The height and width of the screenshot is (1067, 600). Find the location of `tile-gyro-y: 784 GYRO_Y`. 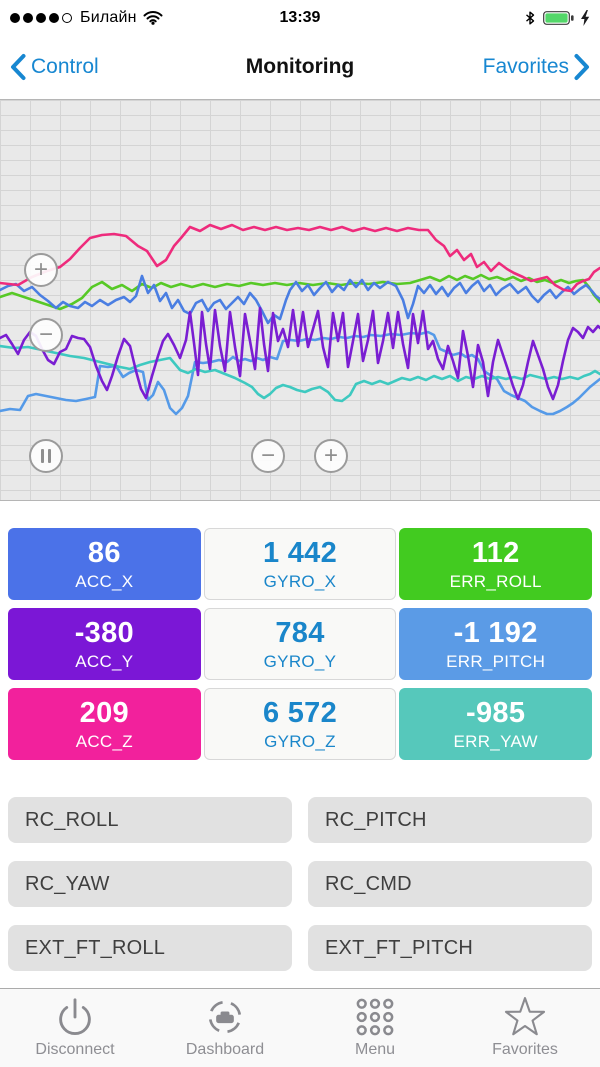

tile-gyro-y: 784 GYRO_Y is located at coordinates (300, 644).